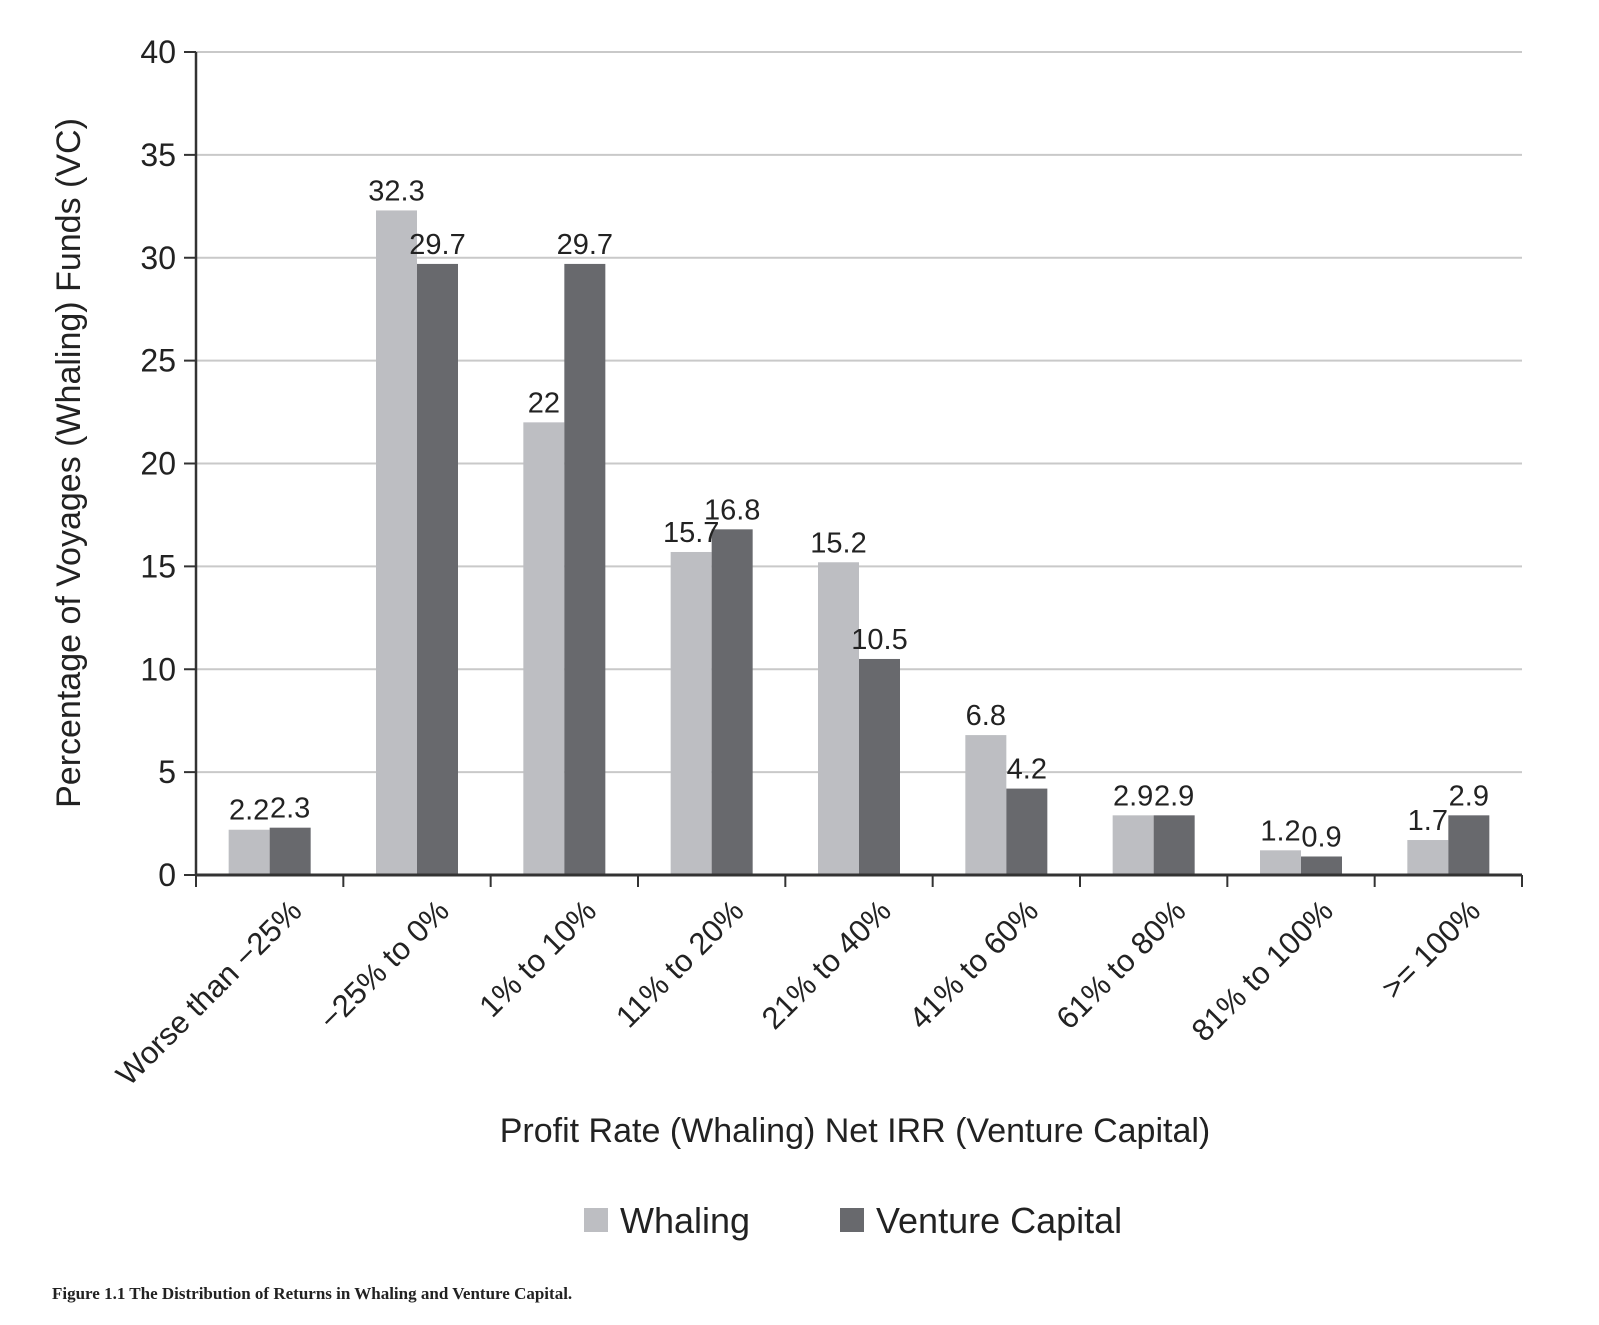 Image resolution: width=1599 pixels, height=1325 pixels. What do you see at coordinates (544, 403) in the screenshot?
I see `data-label: 22` at bounding box center [544, 403].